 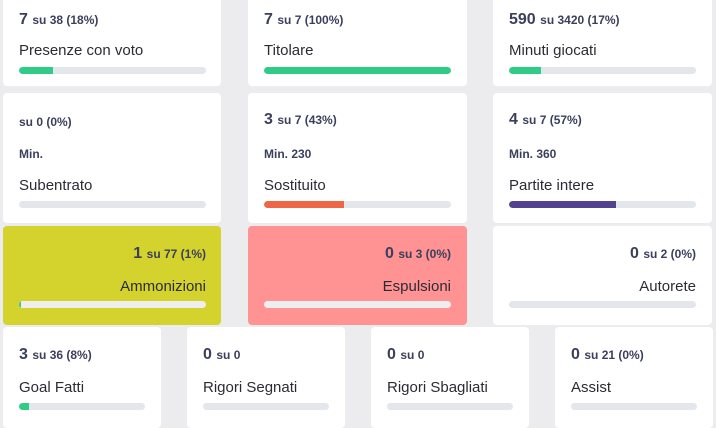 I want to click on stat-total: su 7 (43%), so click(x=307, y=120).